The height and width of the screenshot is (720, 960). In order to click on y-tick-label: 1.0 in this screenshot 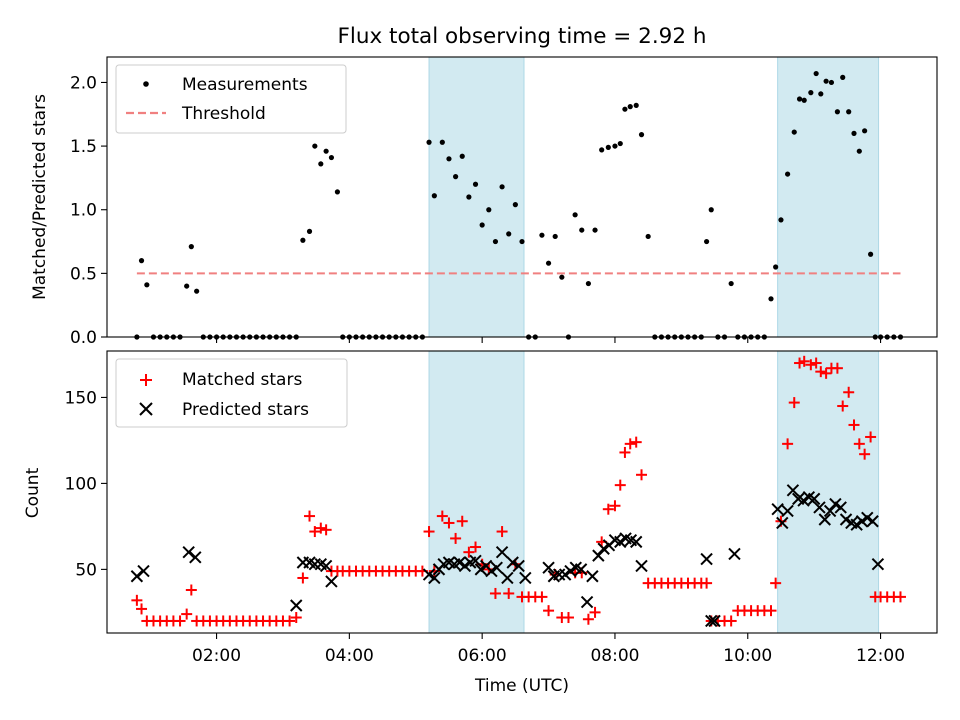, I will do `click(83, 211)`.